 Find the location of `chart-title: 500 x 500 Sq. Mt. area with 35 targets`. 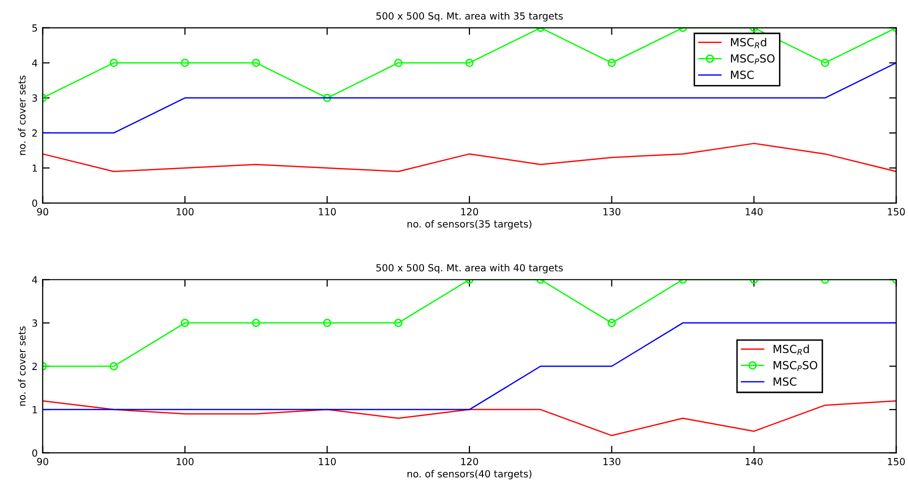

chart-title: 500 x 500 Sq. Mt. area with 35 targets is located at coordinates (469, 17).